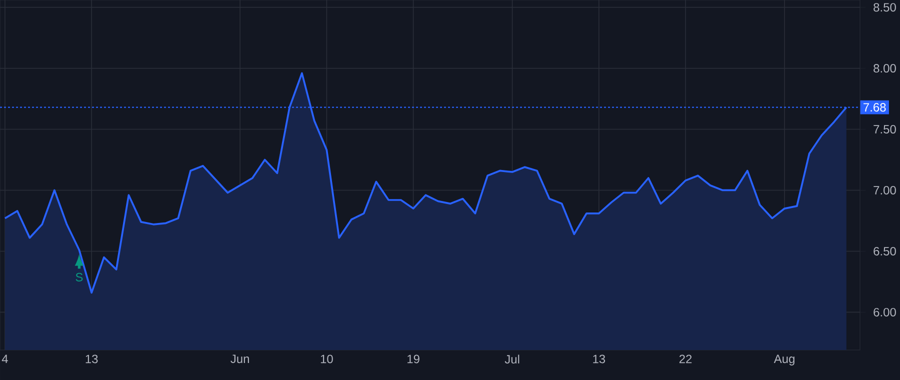  I want to click on y-tick-label: 8.00, so click(885, 68).